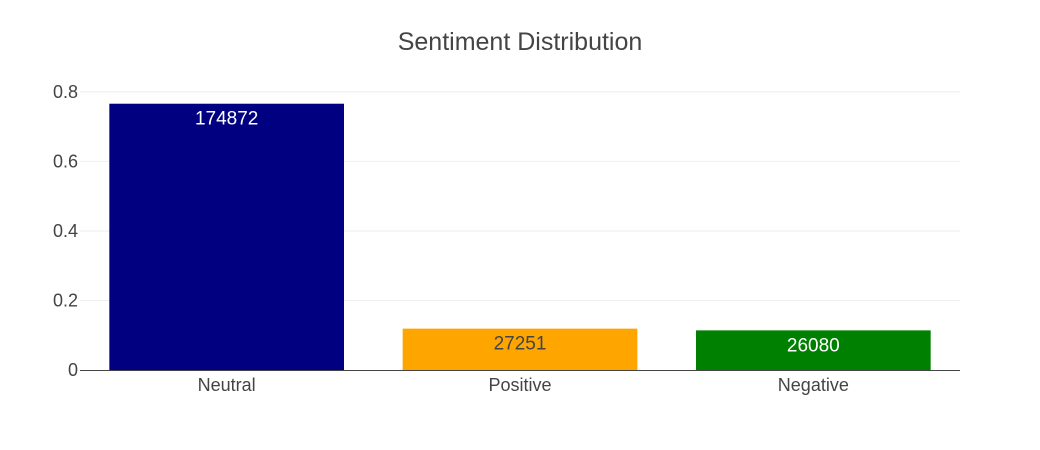 The image size is (1040, 450). Describe the element at coordinates (73, 370) in the screenshot. I see `y-tick-label-0: 0` at that location.